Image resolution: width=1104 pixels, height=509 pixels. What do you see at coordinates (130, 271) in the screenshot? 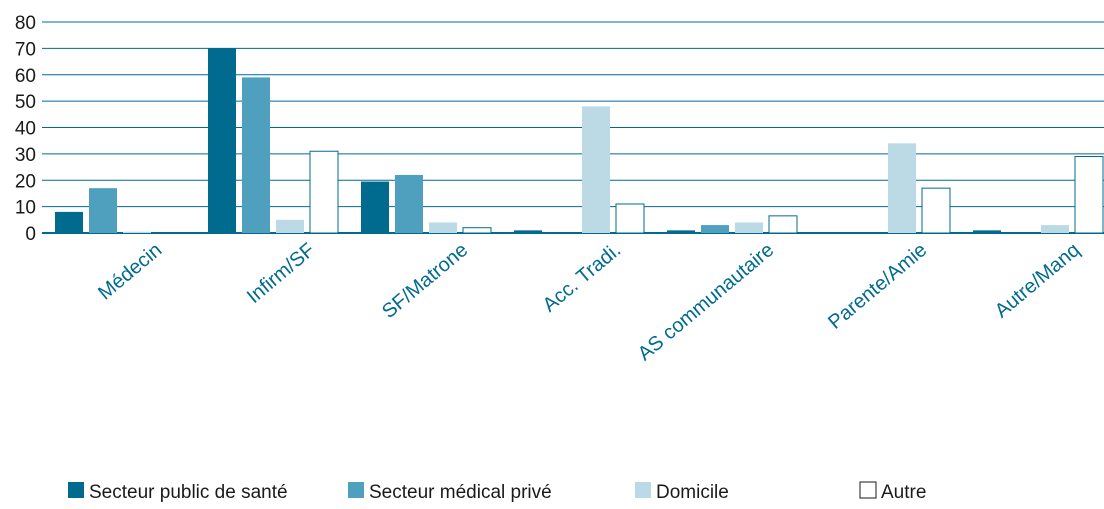
I see `x-tick-label: Médecin` at bounding box center [130, 271].